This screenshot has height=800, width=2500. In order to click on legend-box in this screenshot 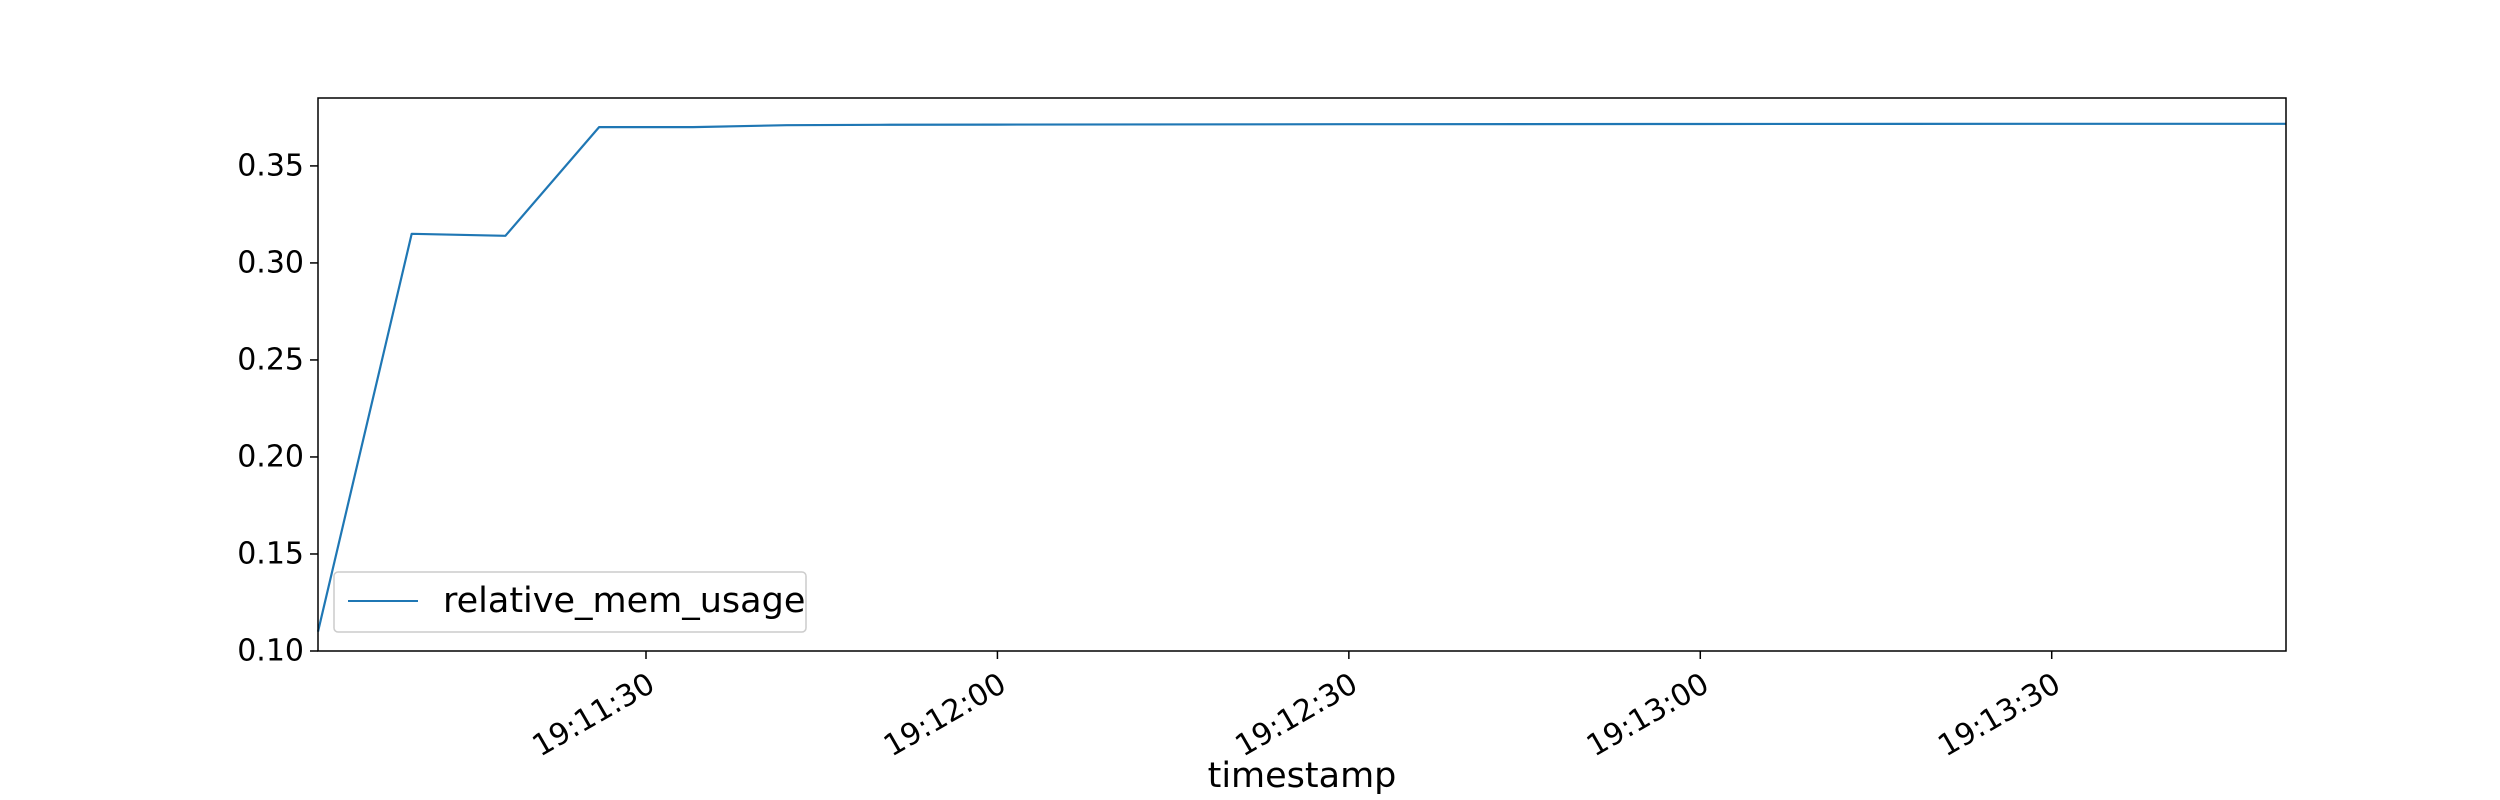, I will do `click(570, 602)`.